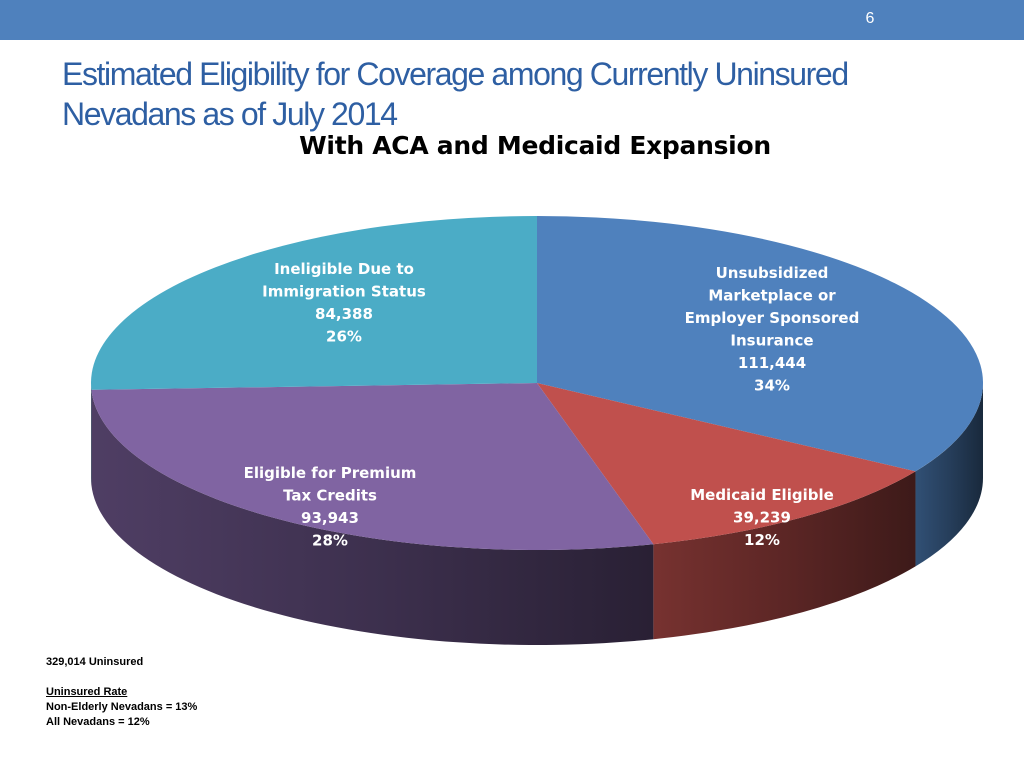 The height and width of the screenshot is (768, 1024). I want to click on slice-0-top, so click(760, 344).